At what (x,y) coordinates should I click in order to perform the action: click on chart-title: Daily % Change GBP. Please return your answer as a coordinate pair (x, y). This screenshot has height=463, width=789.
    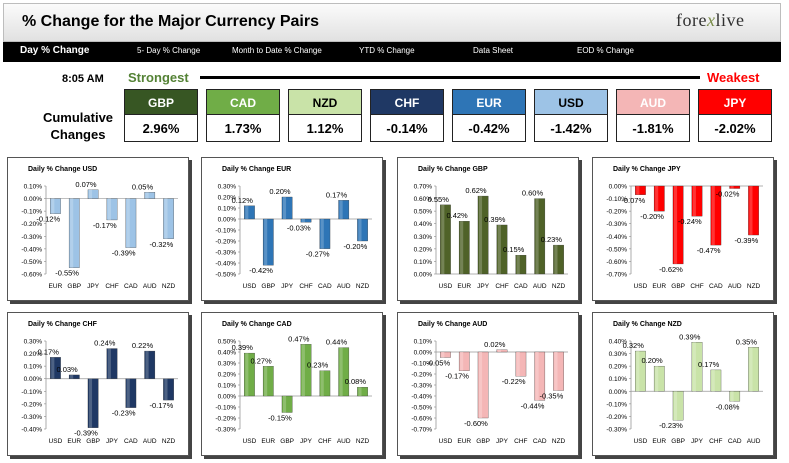
    Looking at the image, I should click on (453, 169).